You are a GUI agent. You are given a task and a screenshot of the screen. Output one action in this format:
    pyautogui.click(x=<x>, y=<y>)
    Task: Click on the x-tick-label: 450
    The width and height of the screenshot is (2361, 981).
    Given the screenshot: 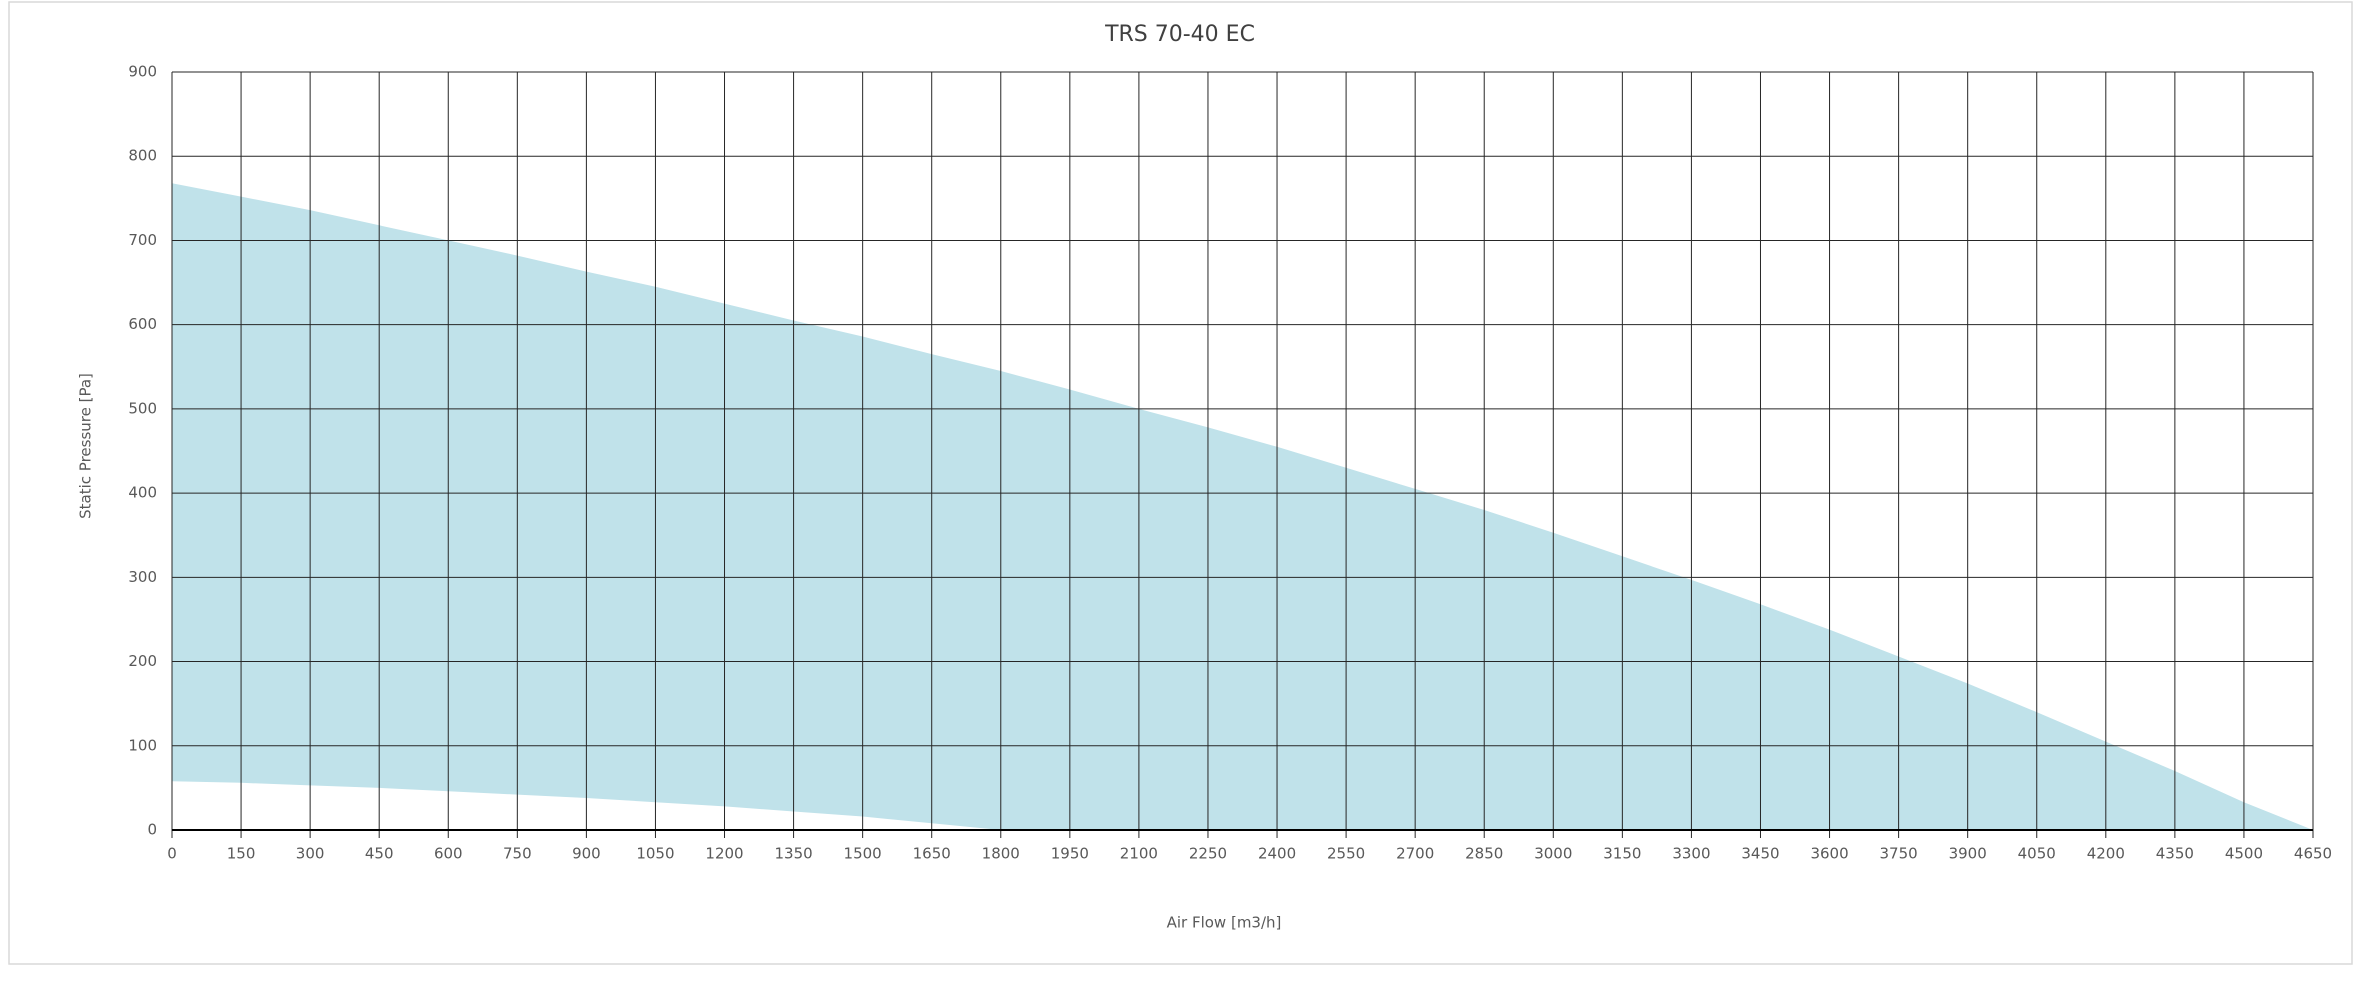 What is the action you would take?
    pyautogui.click(x=379, y=854)
    